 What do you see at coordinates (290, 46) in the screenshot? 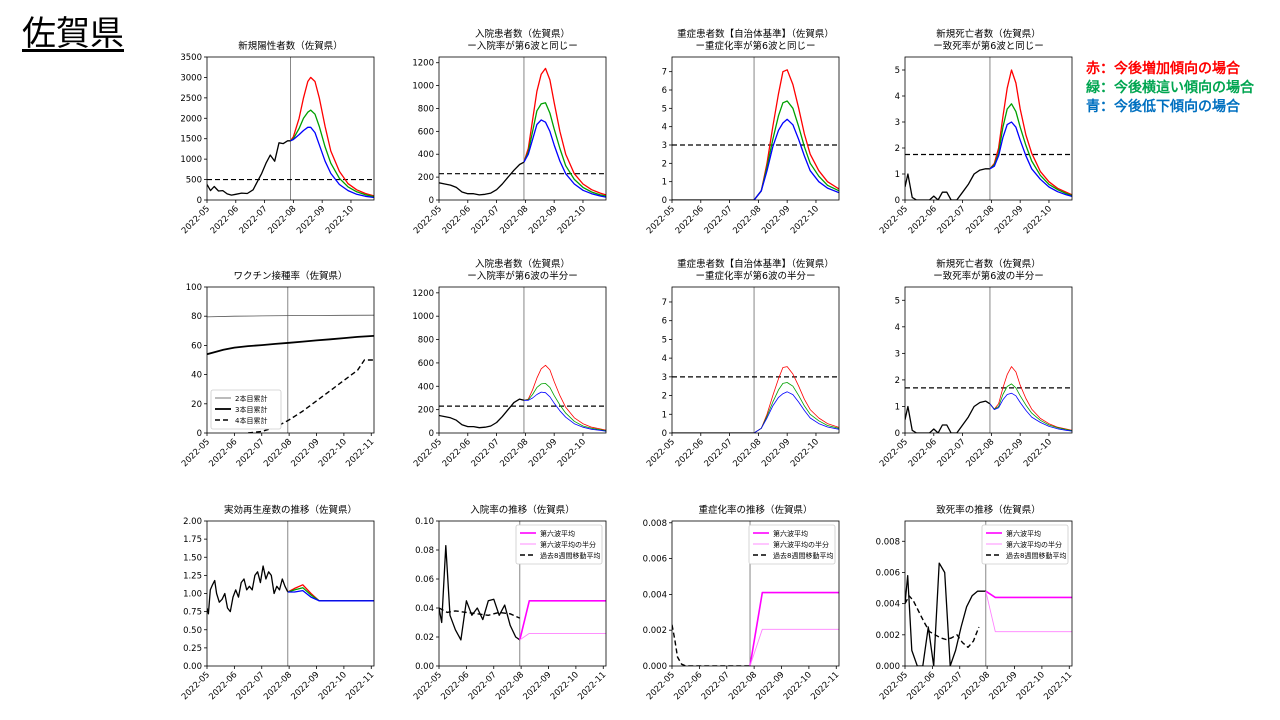
I see `chart-title: 新規陽性者数（佐賀県）` at bounding box center [290, 46].